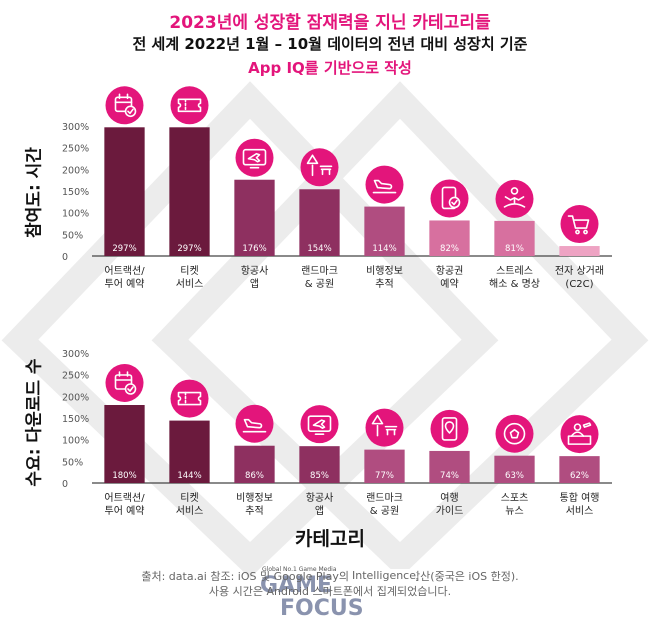  I want to click on phone-check-icon, so click(451, 198).